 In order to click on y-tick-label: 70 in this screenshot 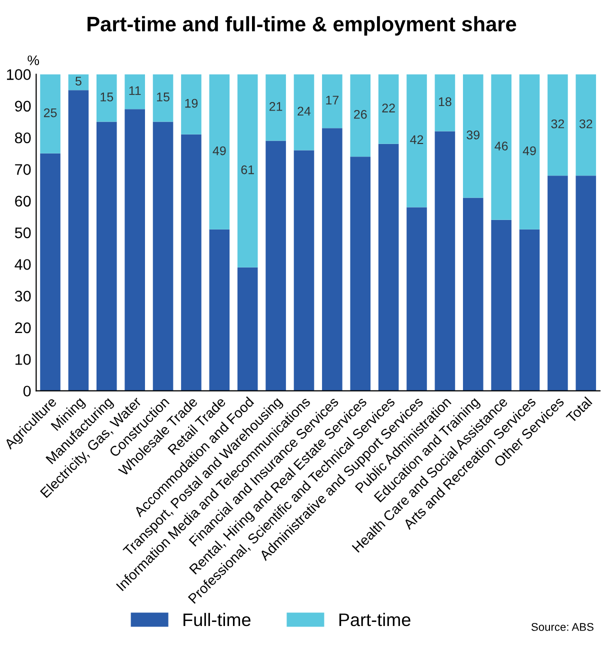, I will do `click(23, 169)`.